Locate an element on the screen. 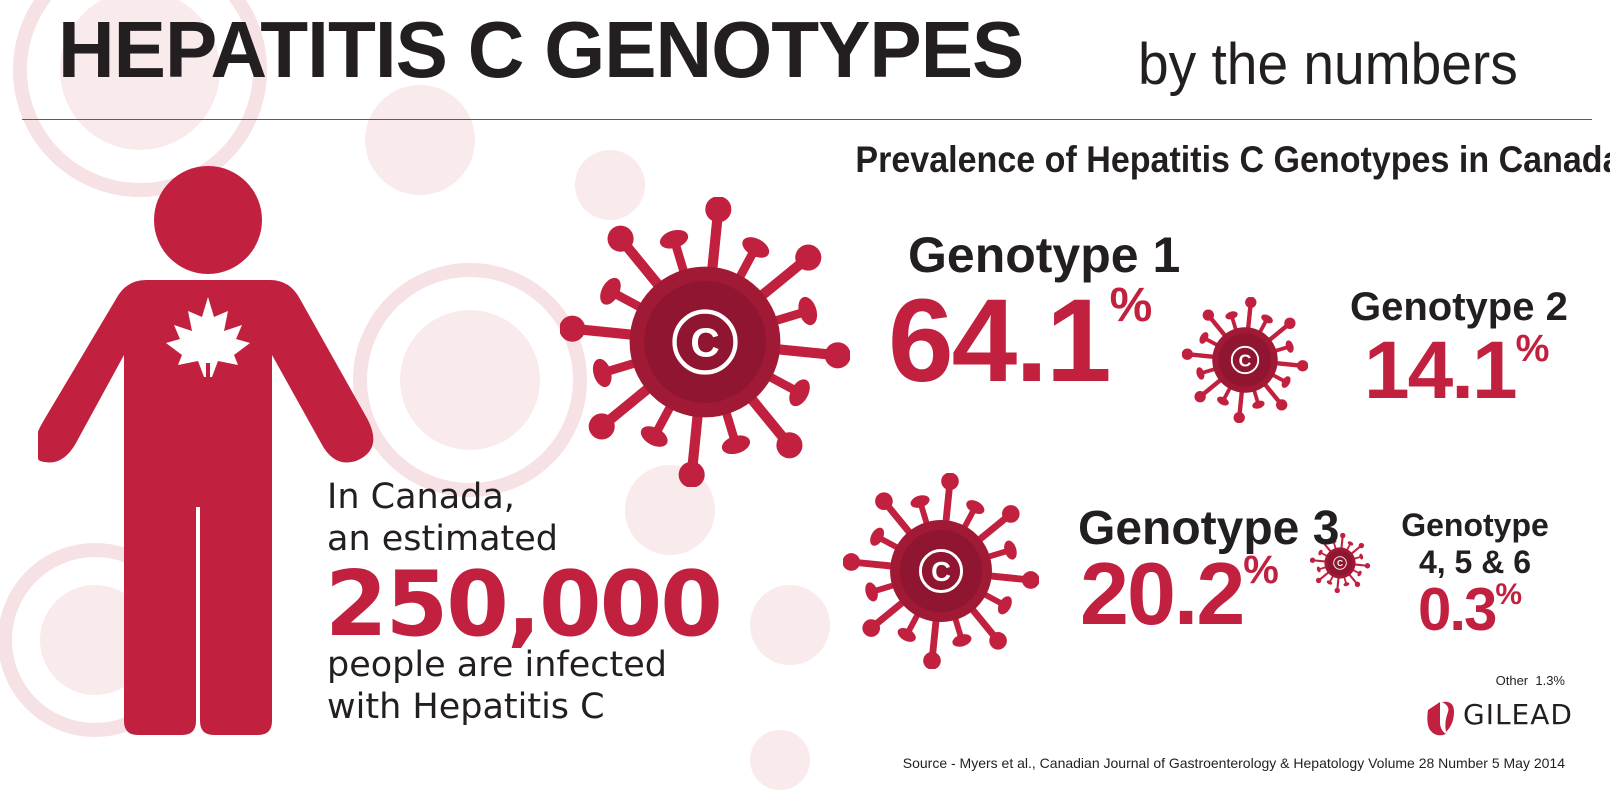 This screenshot has width=1610, height=792. genotype-456-value: 0.3 is located at coordinates (1457, 609).